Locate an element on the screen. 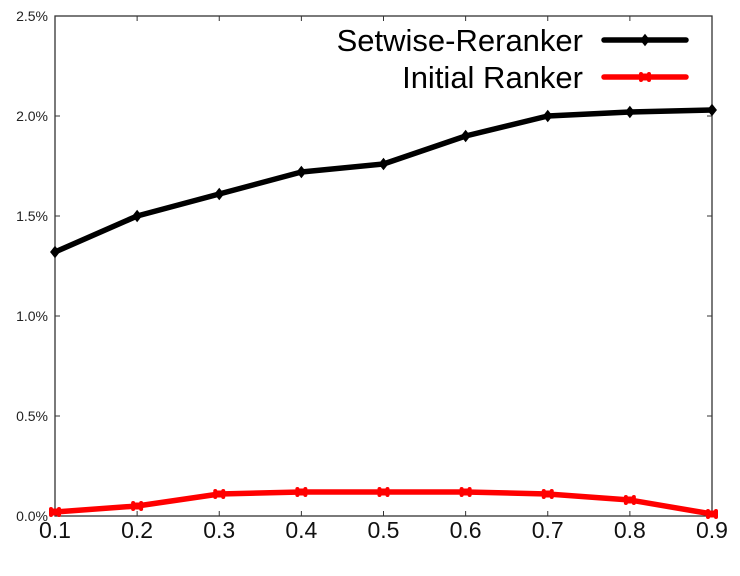 The image size is (740, 576). x-tick-label: 0.8 is located at coordinates (630, 530).